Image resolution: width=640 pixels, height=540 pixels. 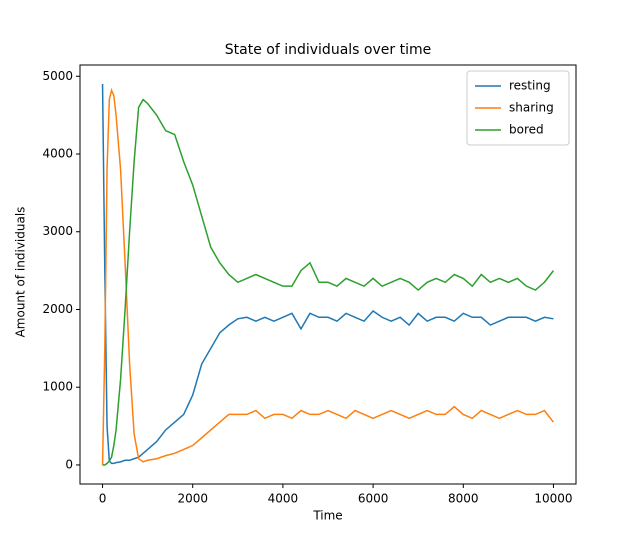 What do you see at coordinates (553, 499) in the screenshot?
I see `x-tick-label: 10000` at bounding box center [553, 499].